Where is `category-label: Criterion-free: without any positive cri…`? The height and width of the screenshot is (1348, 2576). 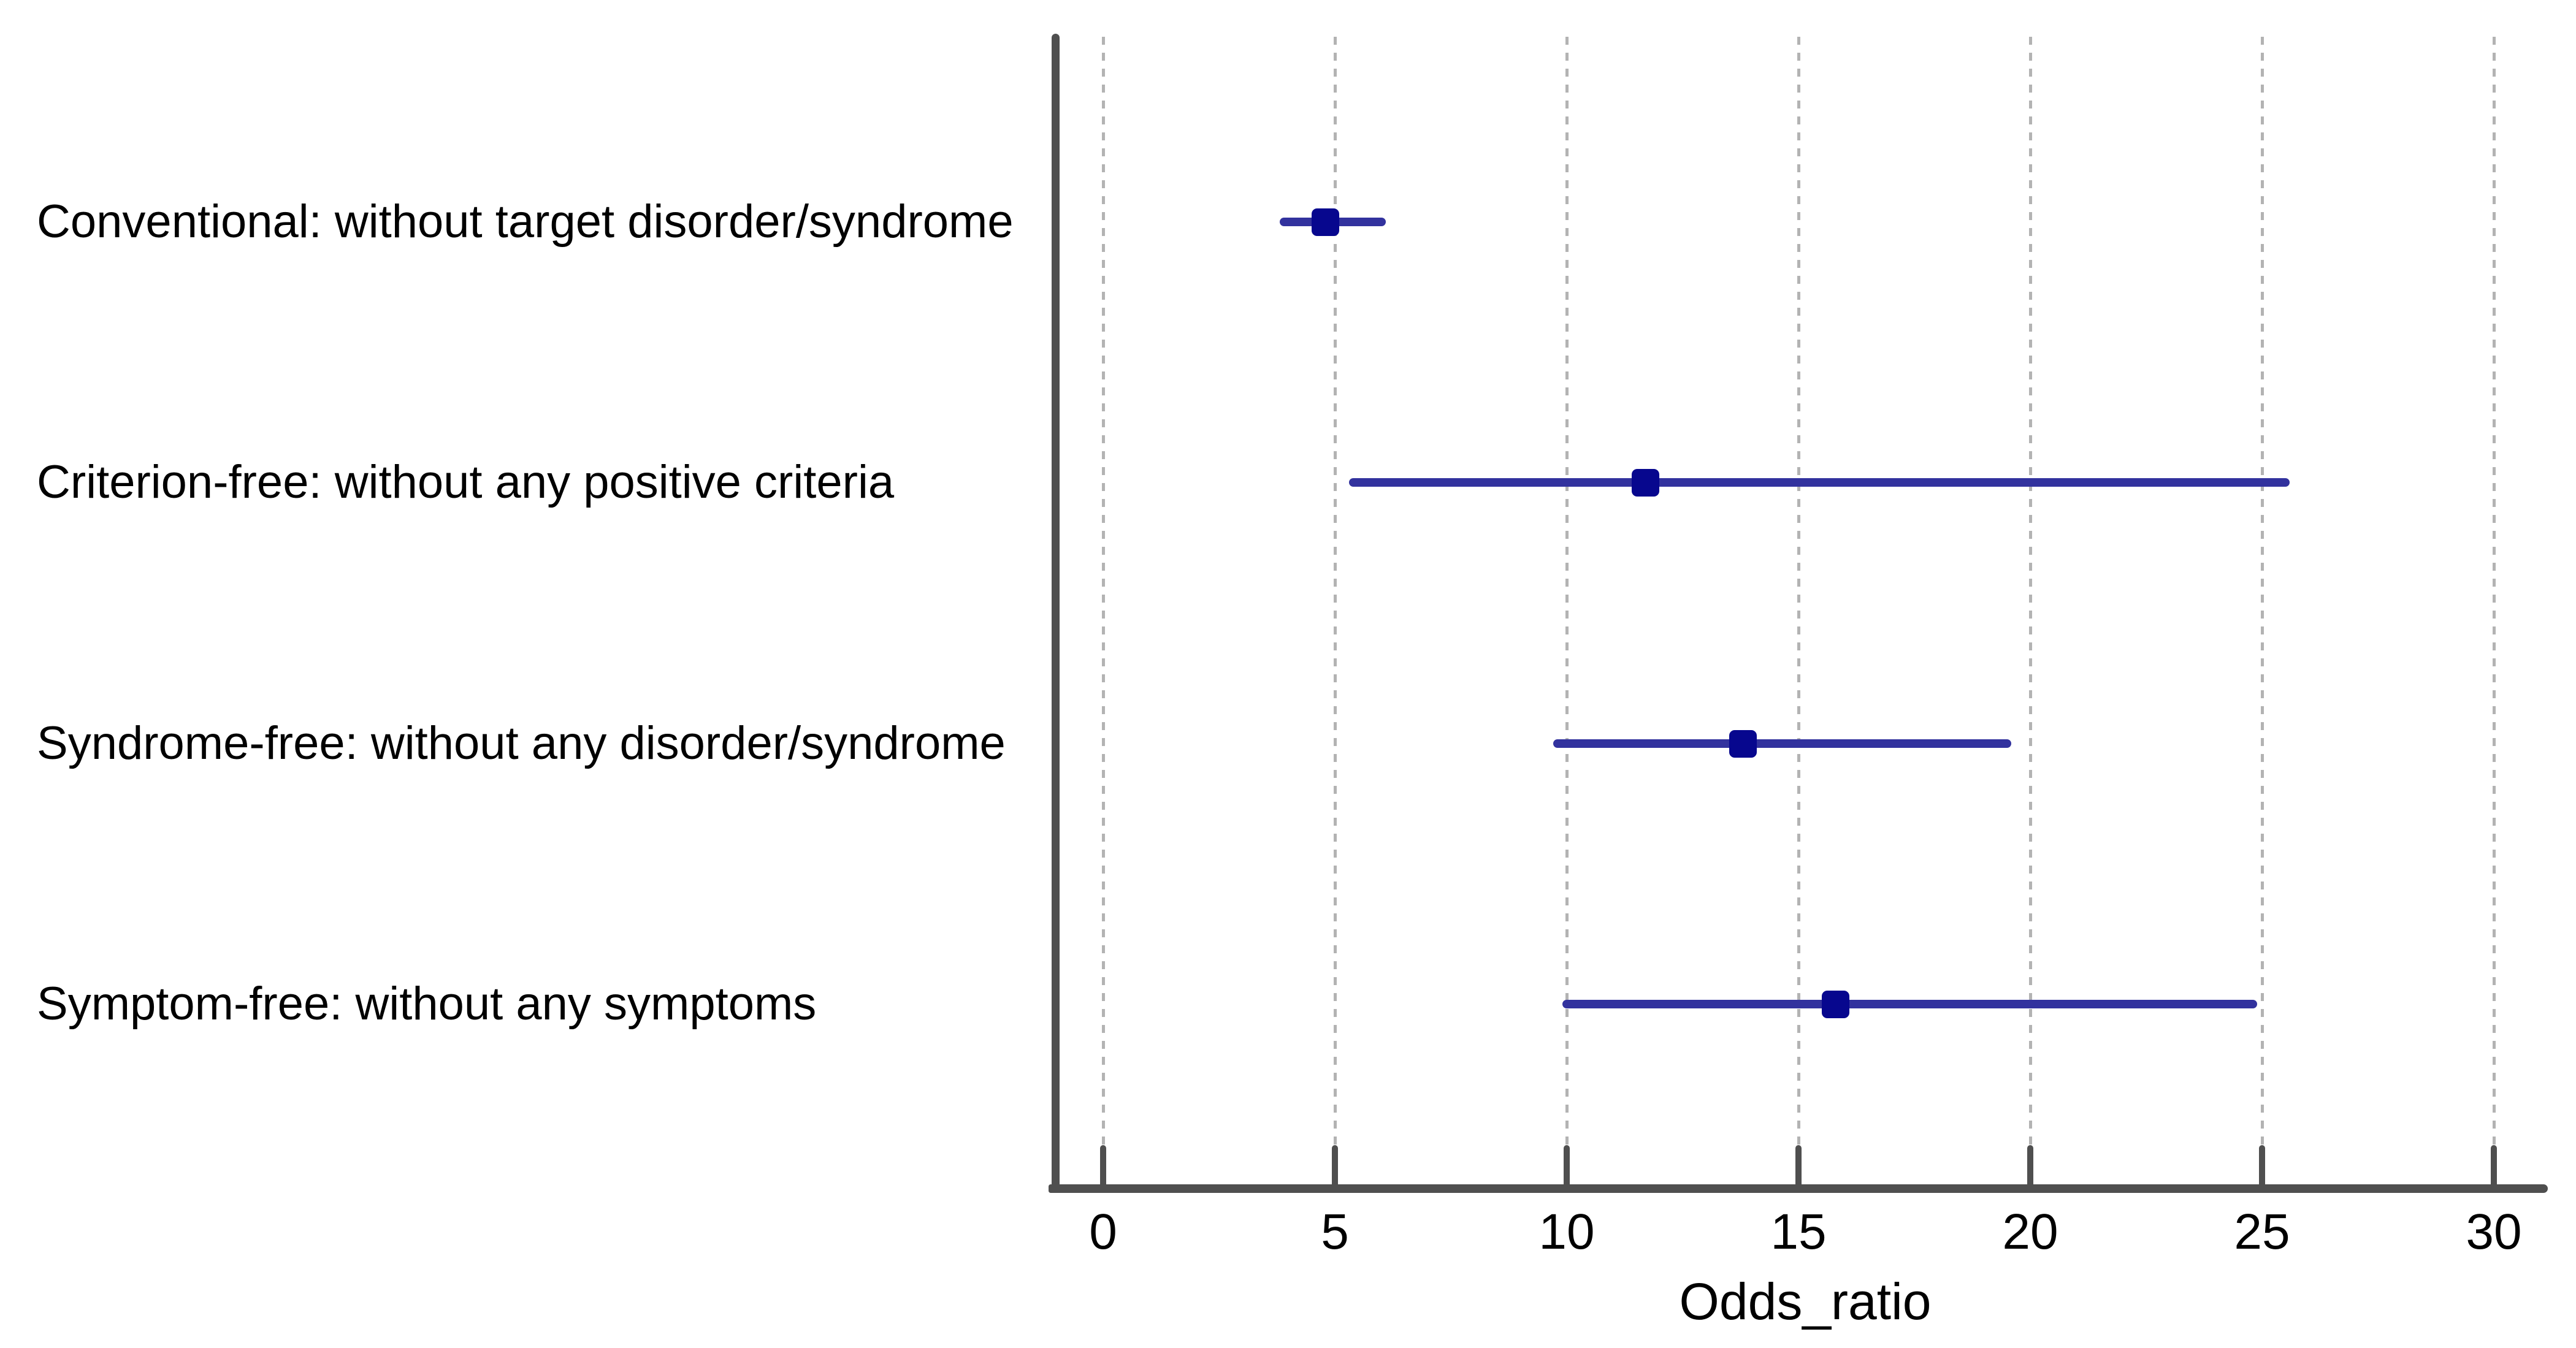 category-label: Criterion-free: without any positive cri… is located at coordinates (466, 482).